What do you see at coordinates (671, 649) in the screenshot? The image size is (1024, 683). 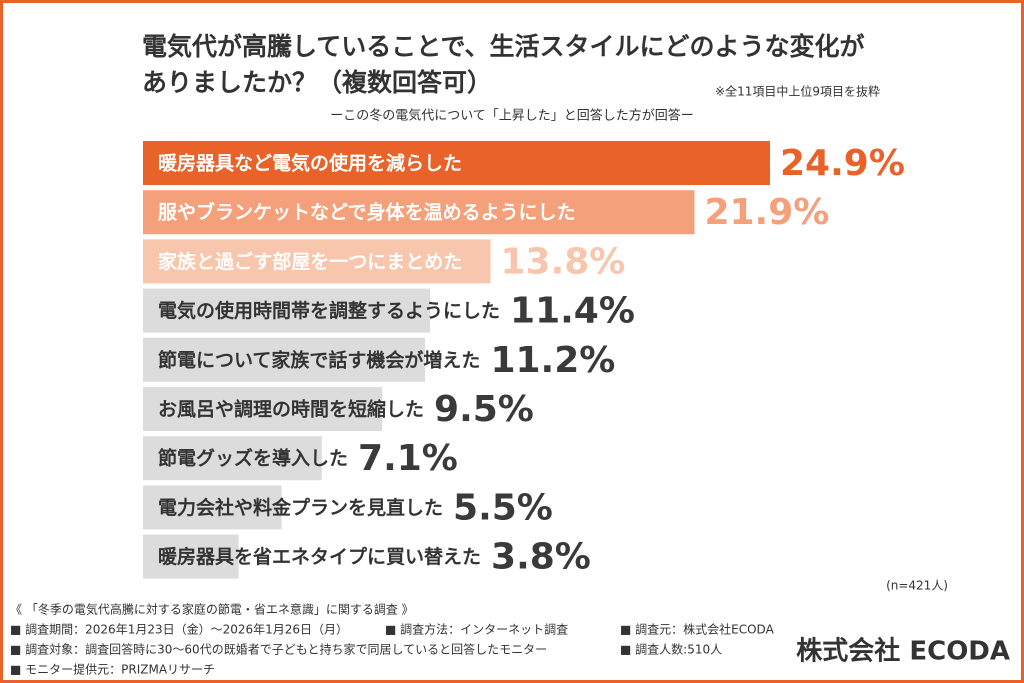 I see `footer-item: ■ 調査人数:510人` at bounding box center [671, 649].